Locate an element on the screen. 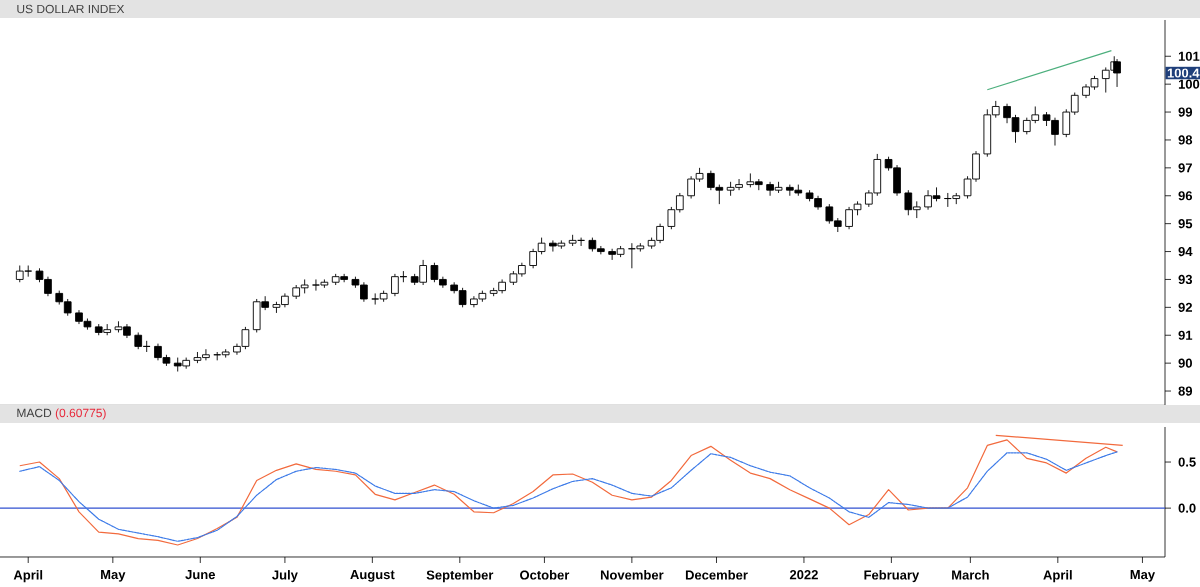  x-tick-label: July is located at coordinates (285, 576).